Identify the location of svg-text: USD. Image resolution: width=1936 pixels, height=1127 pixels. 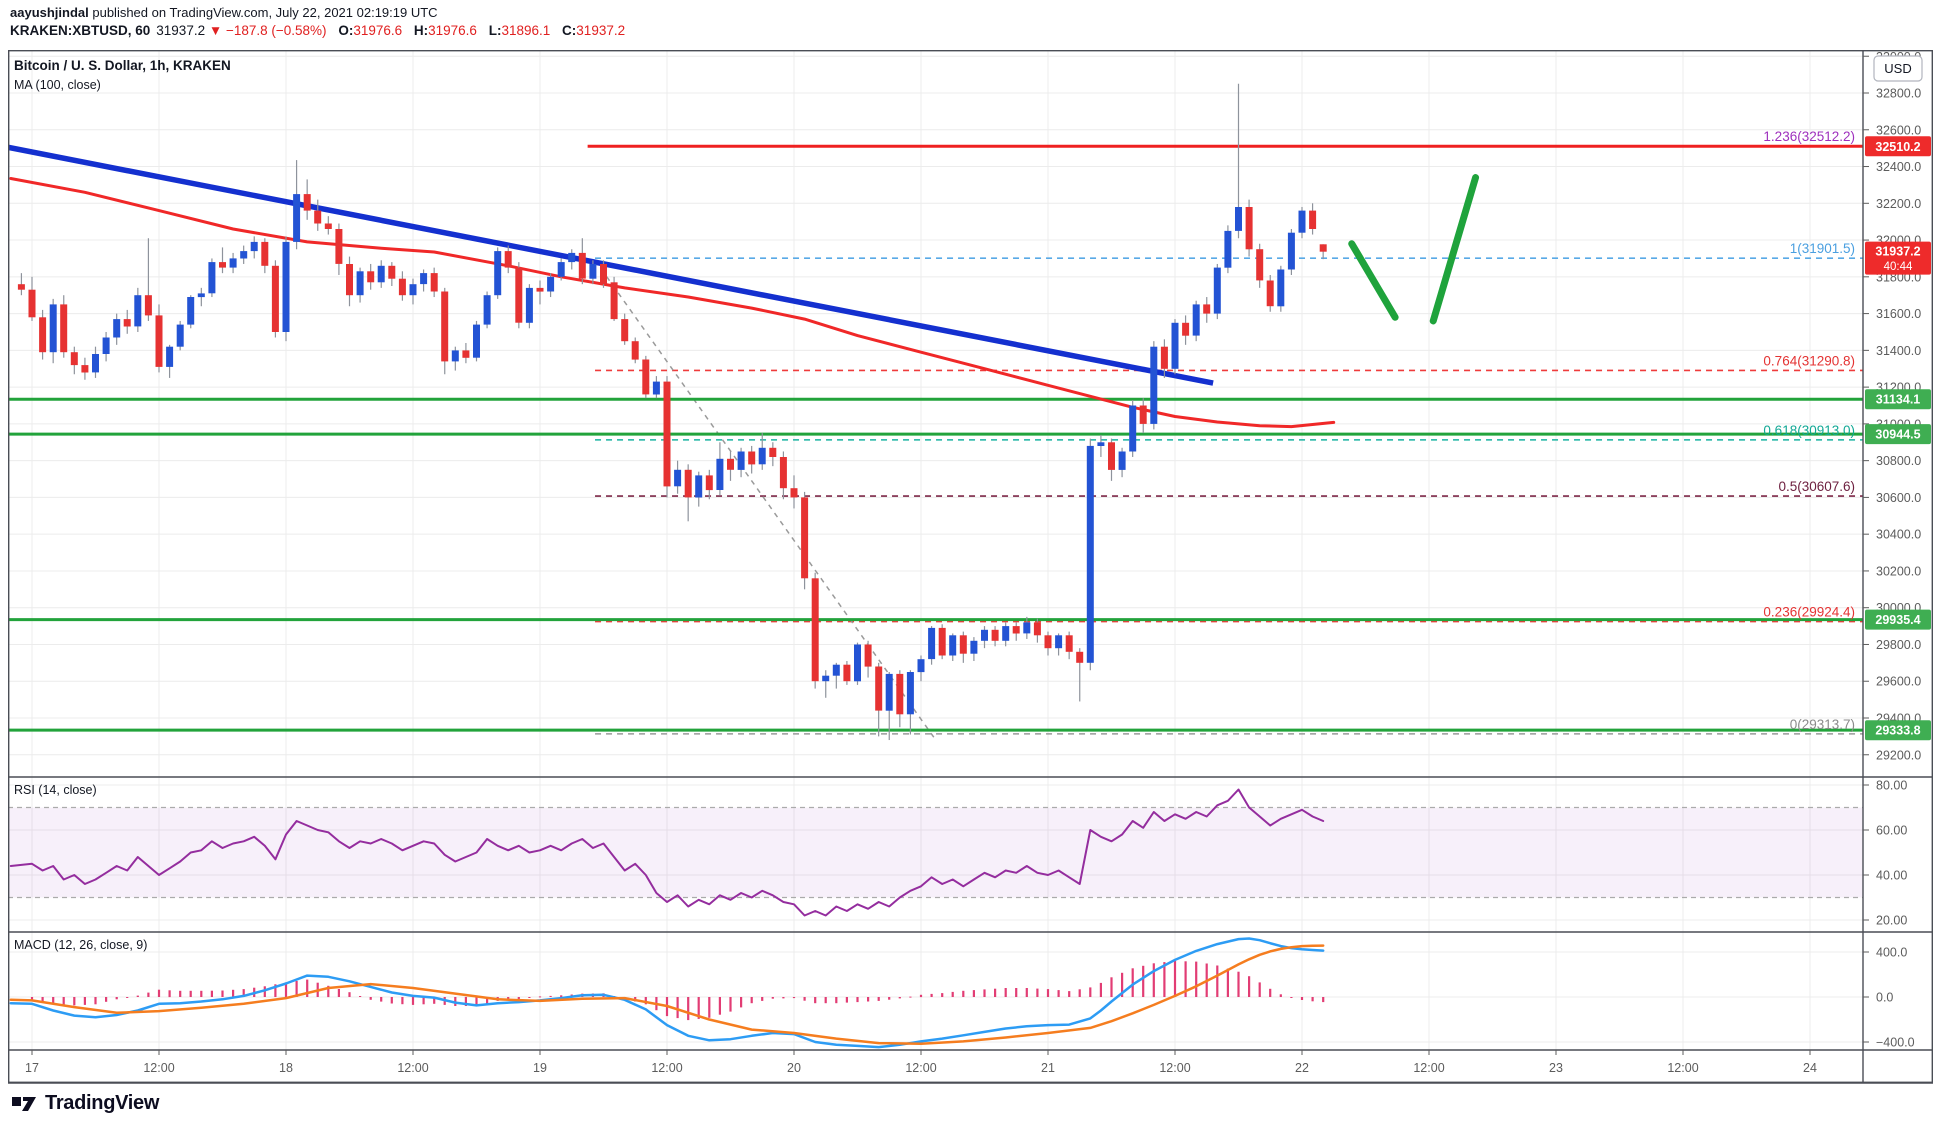
(1897, 68).